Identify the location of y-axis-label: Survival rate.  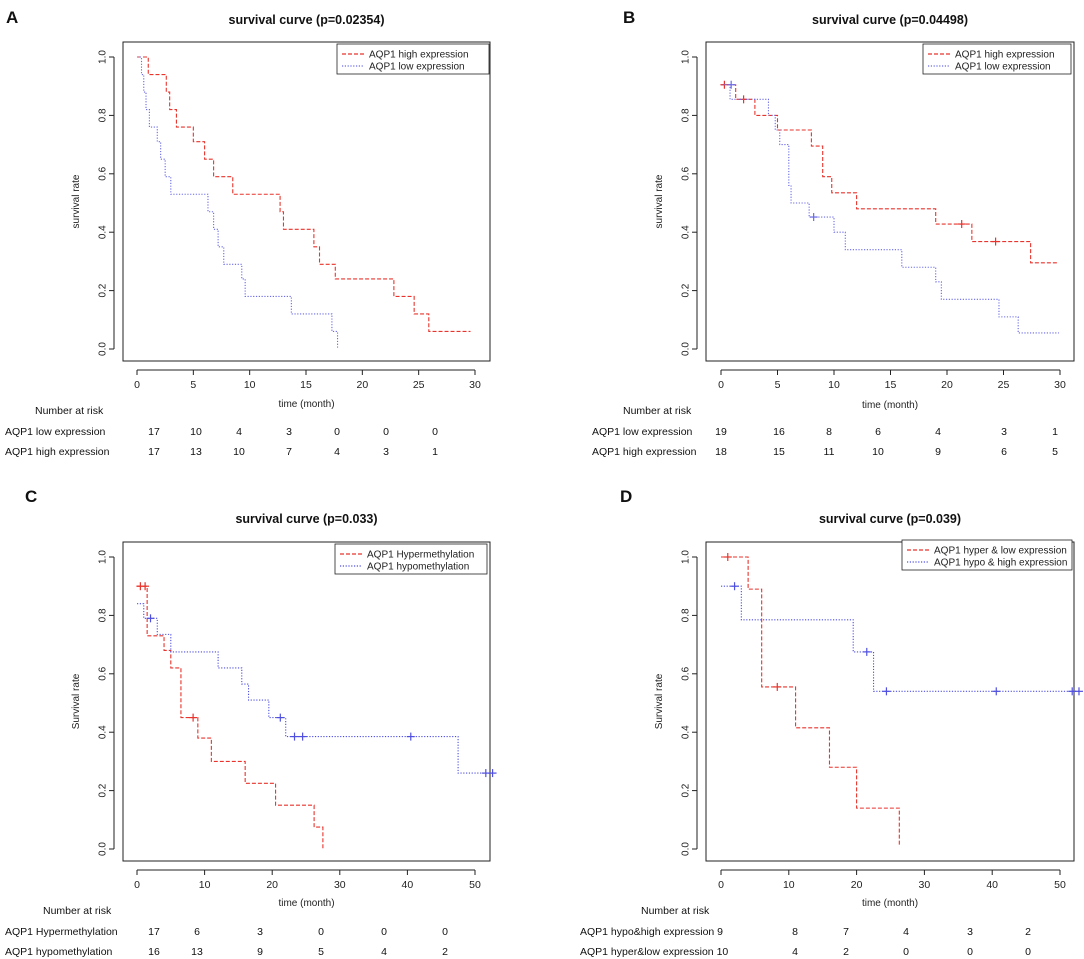
(76, 701).